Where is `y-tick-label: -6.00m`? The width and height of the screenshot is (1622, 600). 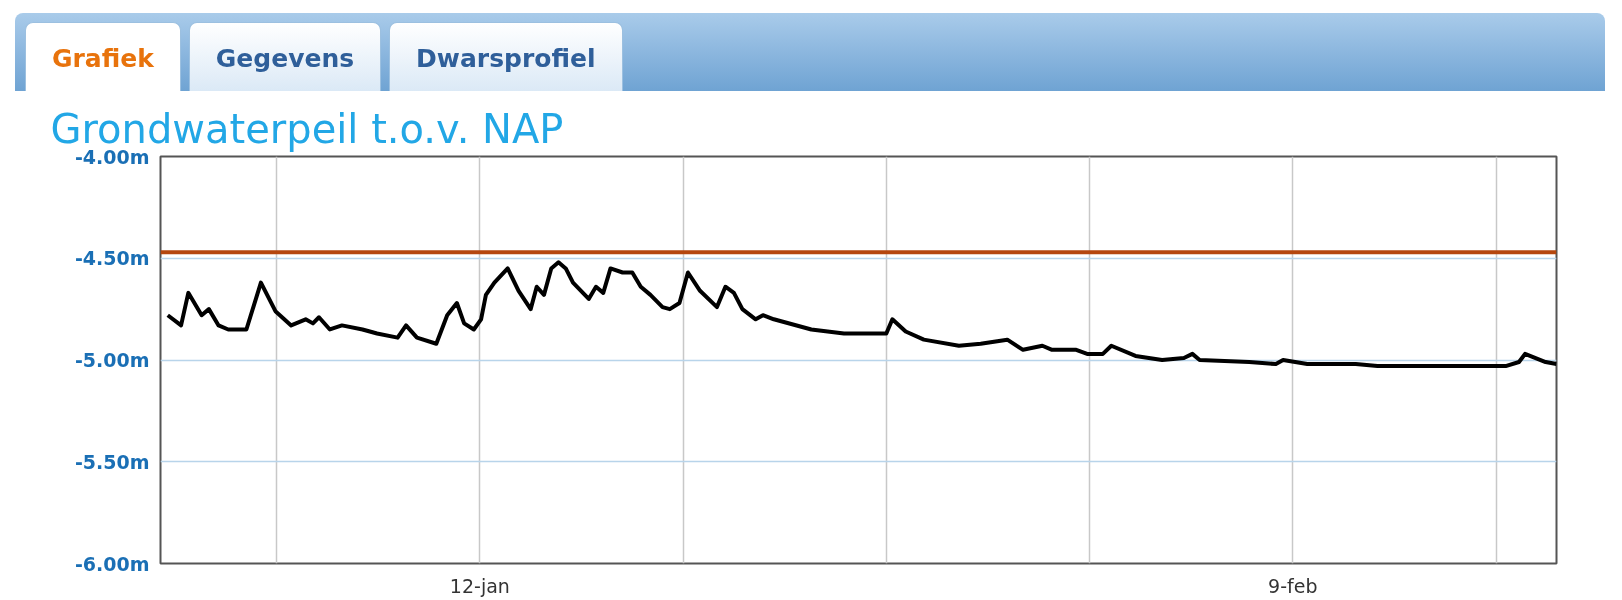 y-tick-label: -6.00m is located at coordinates (112, 563).